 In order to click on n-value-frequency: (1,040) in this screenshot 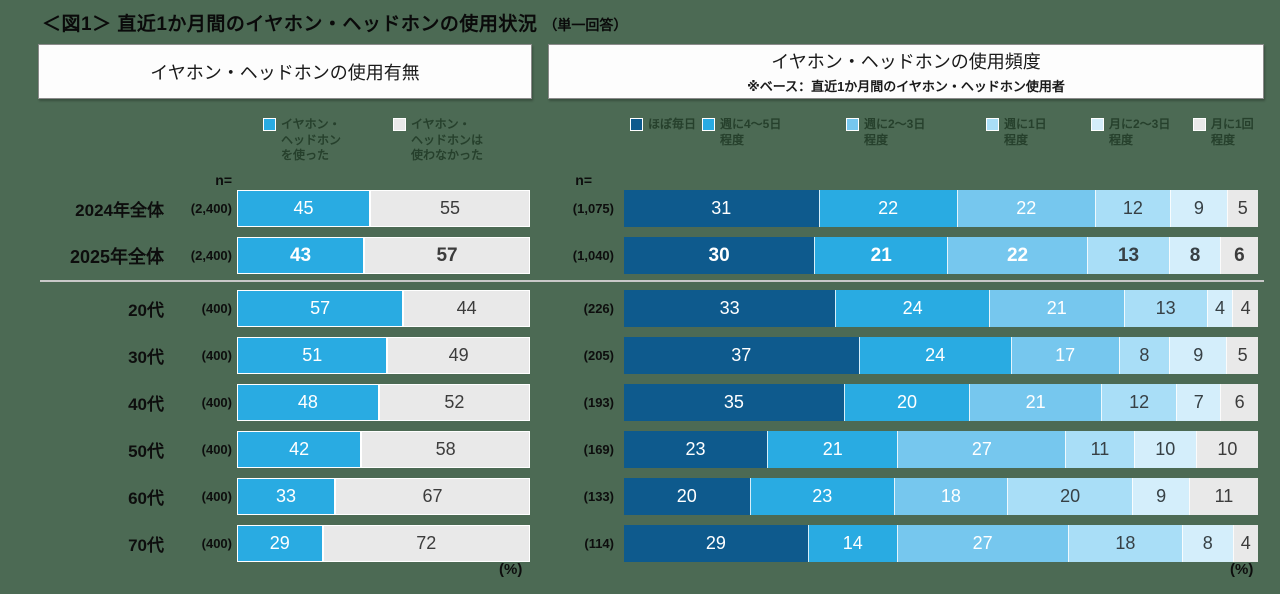, I will do `click(593, 255)`.